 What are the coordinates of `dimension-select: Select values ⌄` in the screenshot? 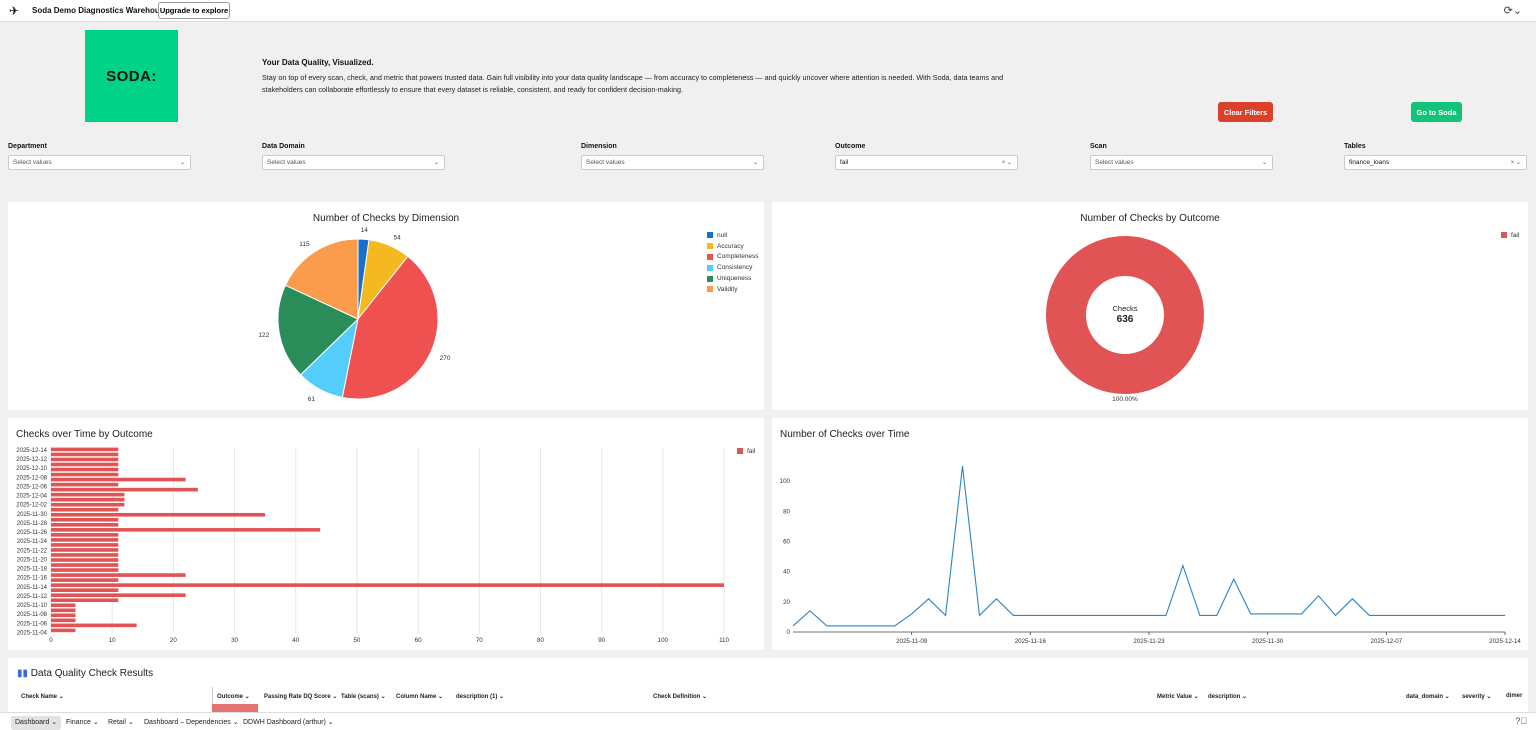 It's located at (672, 162).